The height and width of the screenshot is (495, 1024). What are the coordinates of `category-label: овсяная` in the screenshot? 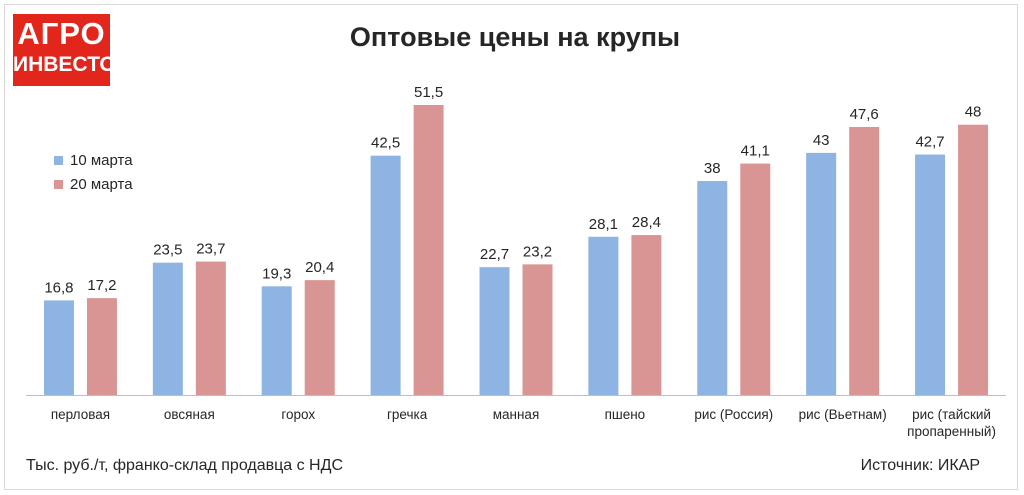 It's located at (189, 414).